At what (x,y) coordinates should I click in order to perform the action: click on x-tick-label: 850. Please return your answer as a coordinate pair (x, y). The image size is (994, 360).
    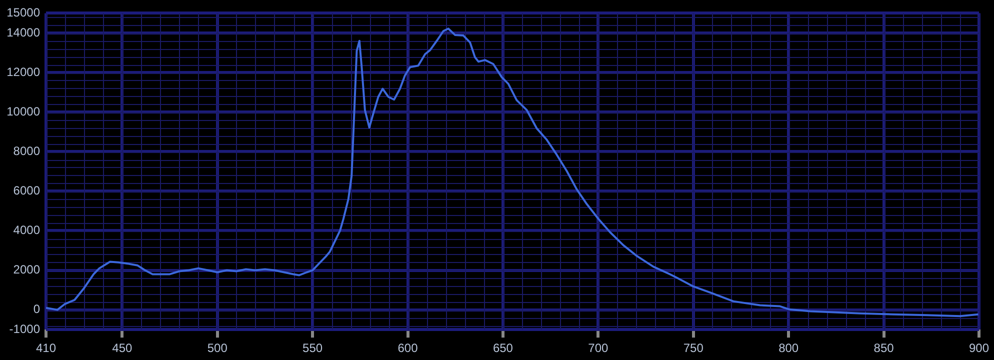
    Looking at the image, I should click on (884, 348).